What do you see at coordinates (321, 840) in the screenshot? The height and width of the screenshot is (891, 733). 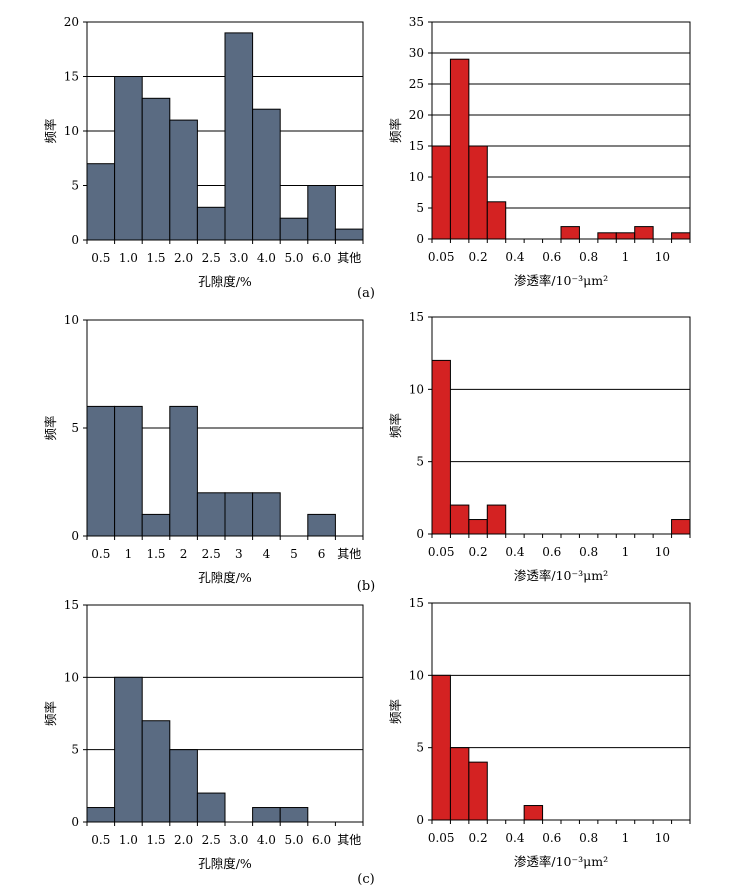 I see `x-tick-label-8: 6.0` at bounding box center [321, 840].